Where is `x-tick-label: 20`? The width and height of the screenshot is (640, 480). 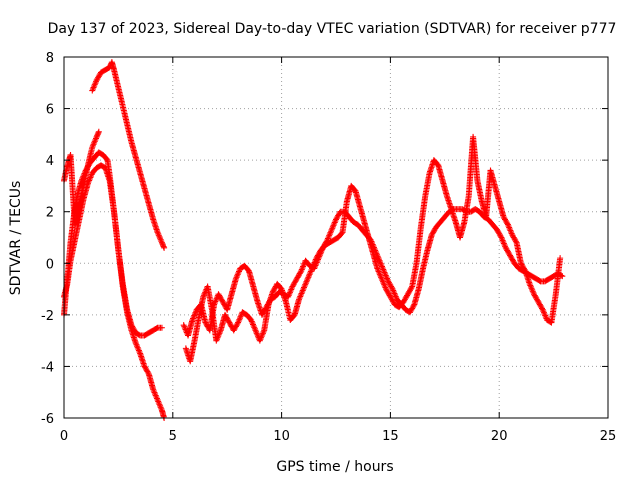
x-tick-label: 20 is located at coordinates (499, 436).